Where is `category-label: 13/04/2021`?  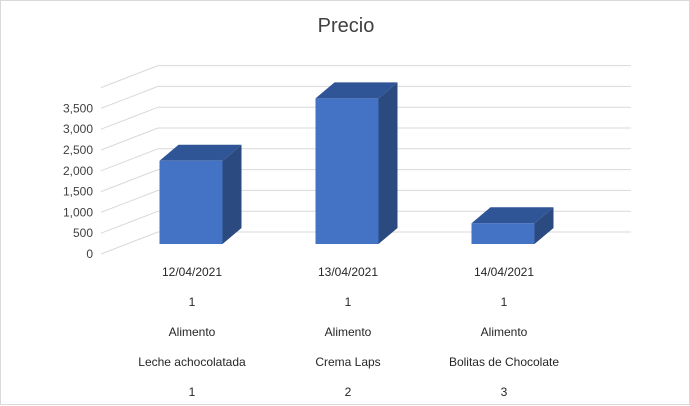
category-label: 13/04/2021 is located at coordinates (348, 272).